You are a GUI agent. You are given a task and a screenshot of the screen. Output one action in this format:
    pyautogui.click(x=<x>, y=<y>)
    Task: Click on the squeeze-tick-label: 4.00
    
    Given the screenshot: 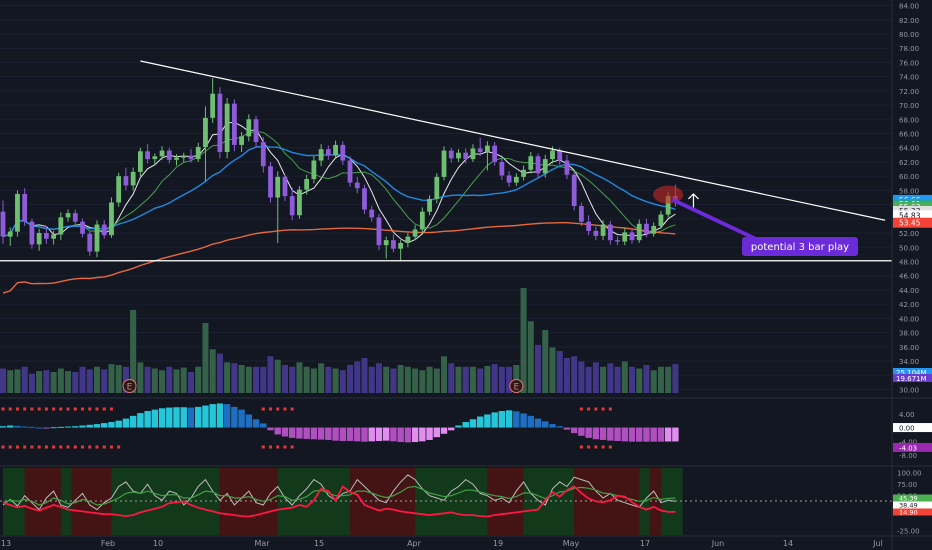 What is the action you would take?
    pyautogui.click(x=907, y=415)
    